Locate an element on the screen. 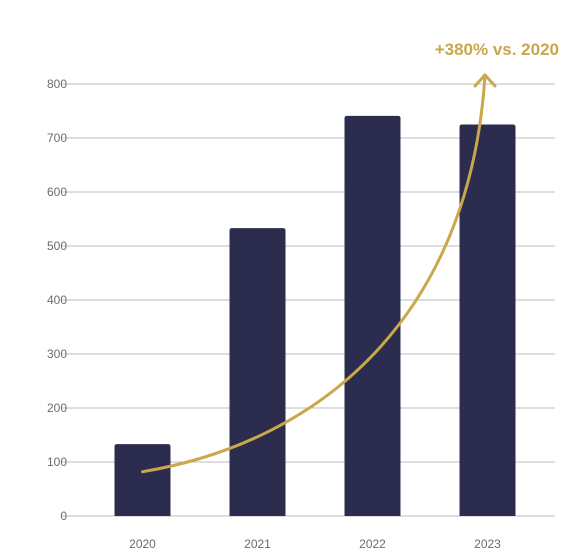 The height and width of the screenshot is (560, 564). y-tick-label: 400 is located at coordinates (57, 300).